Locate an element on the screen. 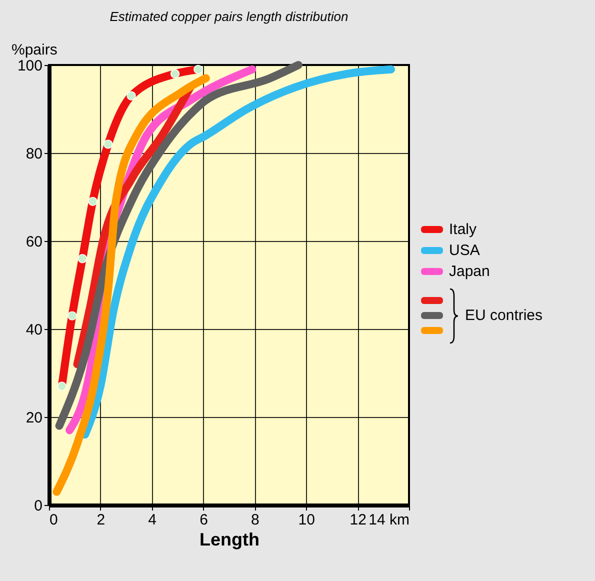 This screenshot has width=595, height=581. x-tick-label: 4 is located at coordinates (152, 520).